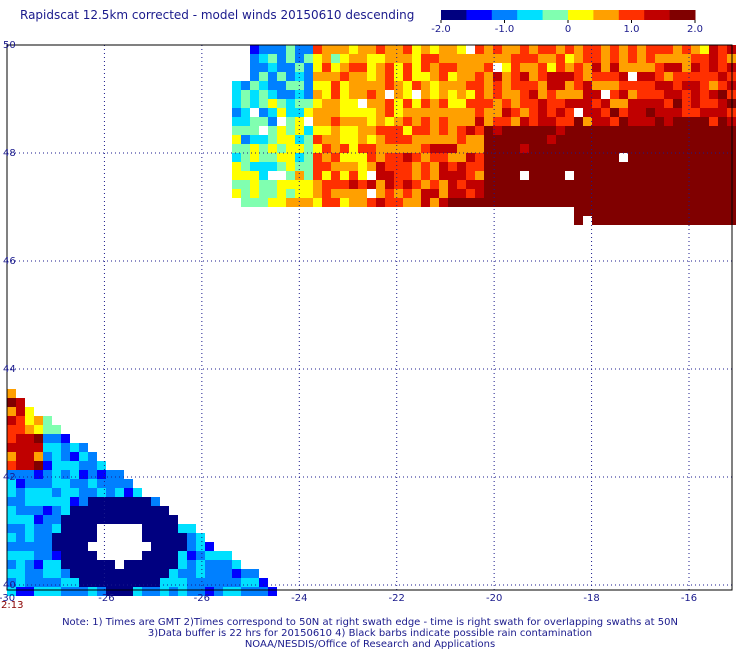 Image resolution: width=740 pixels, height=650 pixels. I want to click on x-tick-label: -26, so click(202, 598).